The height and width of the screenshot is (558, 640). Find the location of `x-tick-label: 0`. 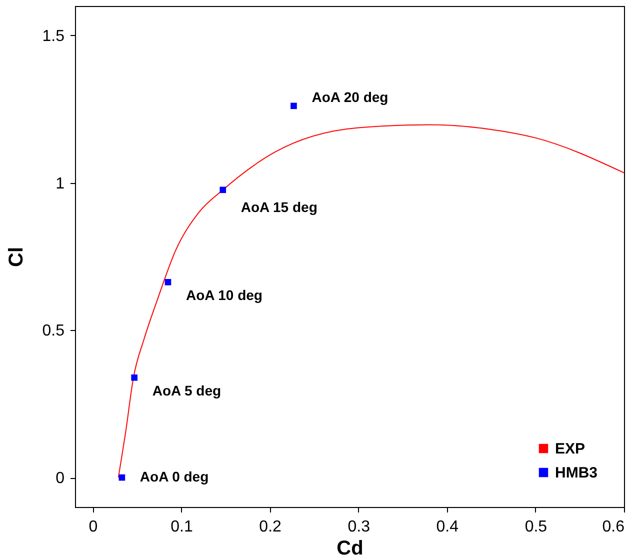

x-tick-label: 0 is located at coordinates (93, 527).